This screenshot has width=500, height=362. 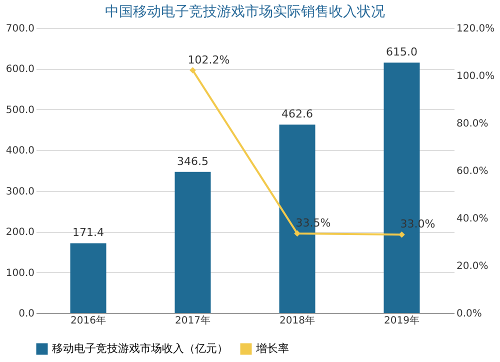 I want to click on y2-tick-label: 20.0%, so click(x=472, y=266).